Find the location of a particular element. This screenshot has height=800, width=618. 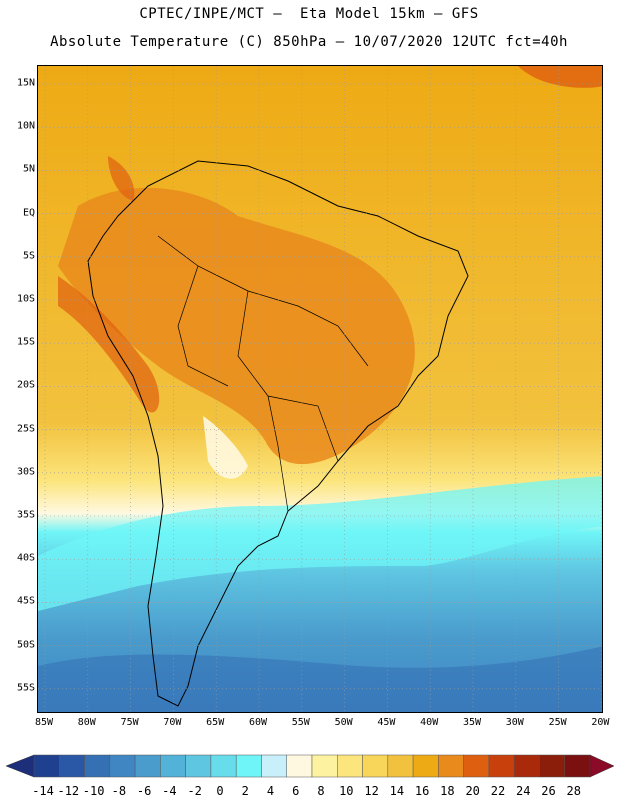

colorbar-tick-label: -14 is located at coordinates (43, 791).